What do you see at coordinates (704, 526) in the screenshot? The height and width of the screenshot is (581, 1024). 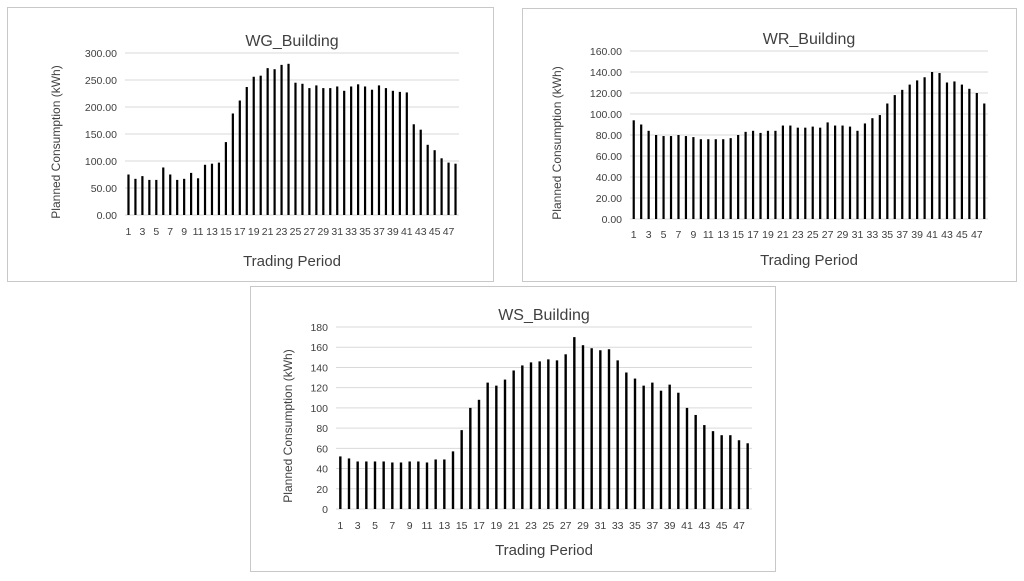 I see `ws-x-tick-label: 43` at bounding box center [704, 526].